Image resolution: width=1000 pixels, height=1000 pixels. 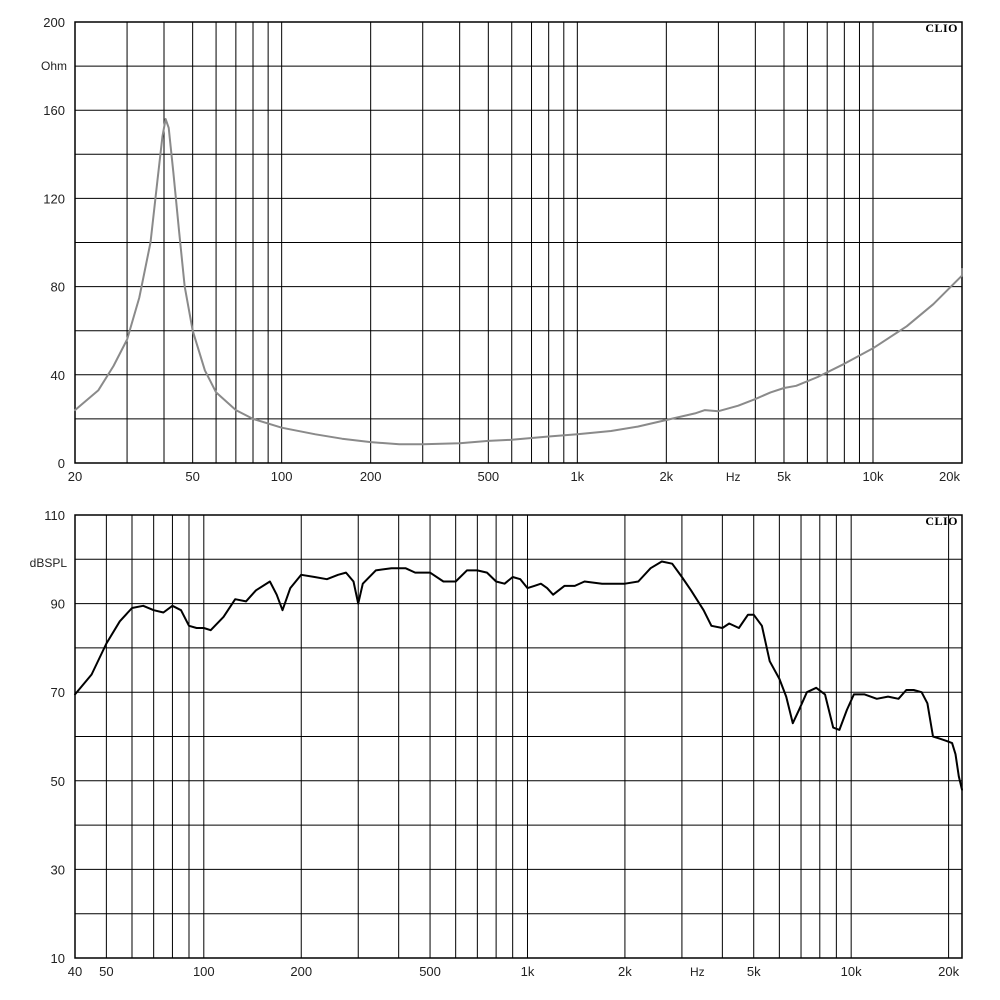 I want to click on y-tick-label: 80, so click(x=58, y=287).